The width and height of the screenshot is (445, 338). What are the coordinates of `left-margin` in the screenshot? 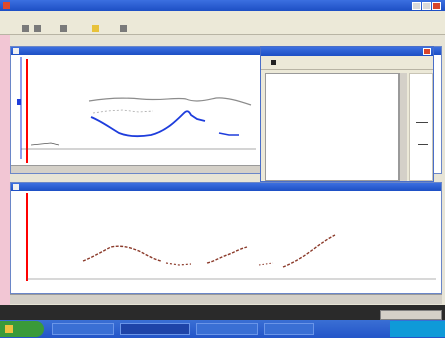 It's located at (5, 177).